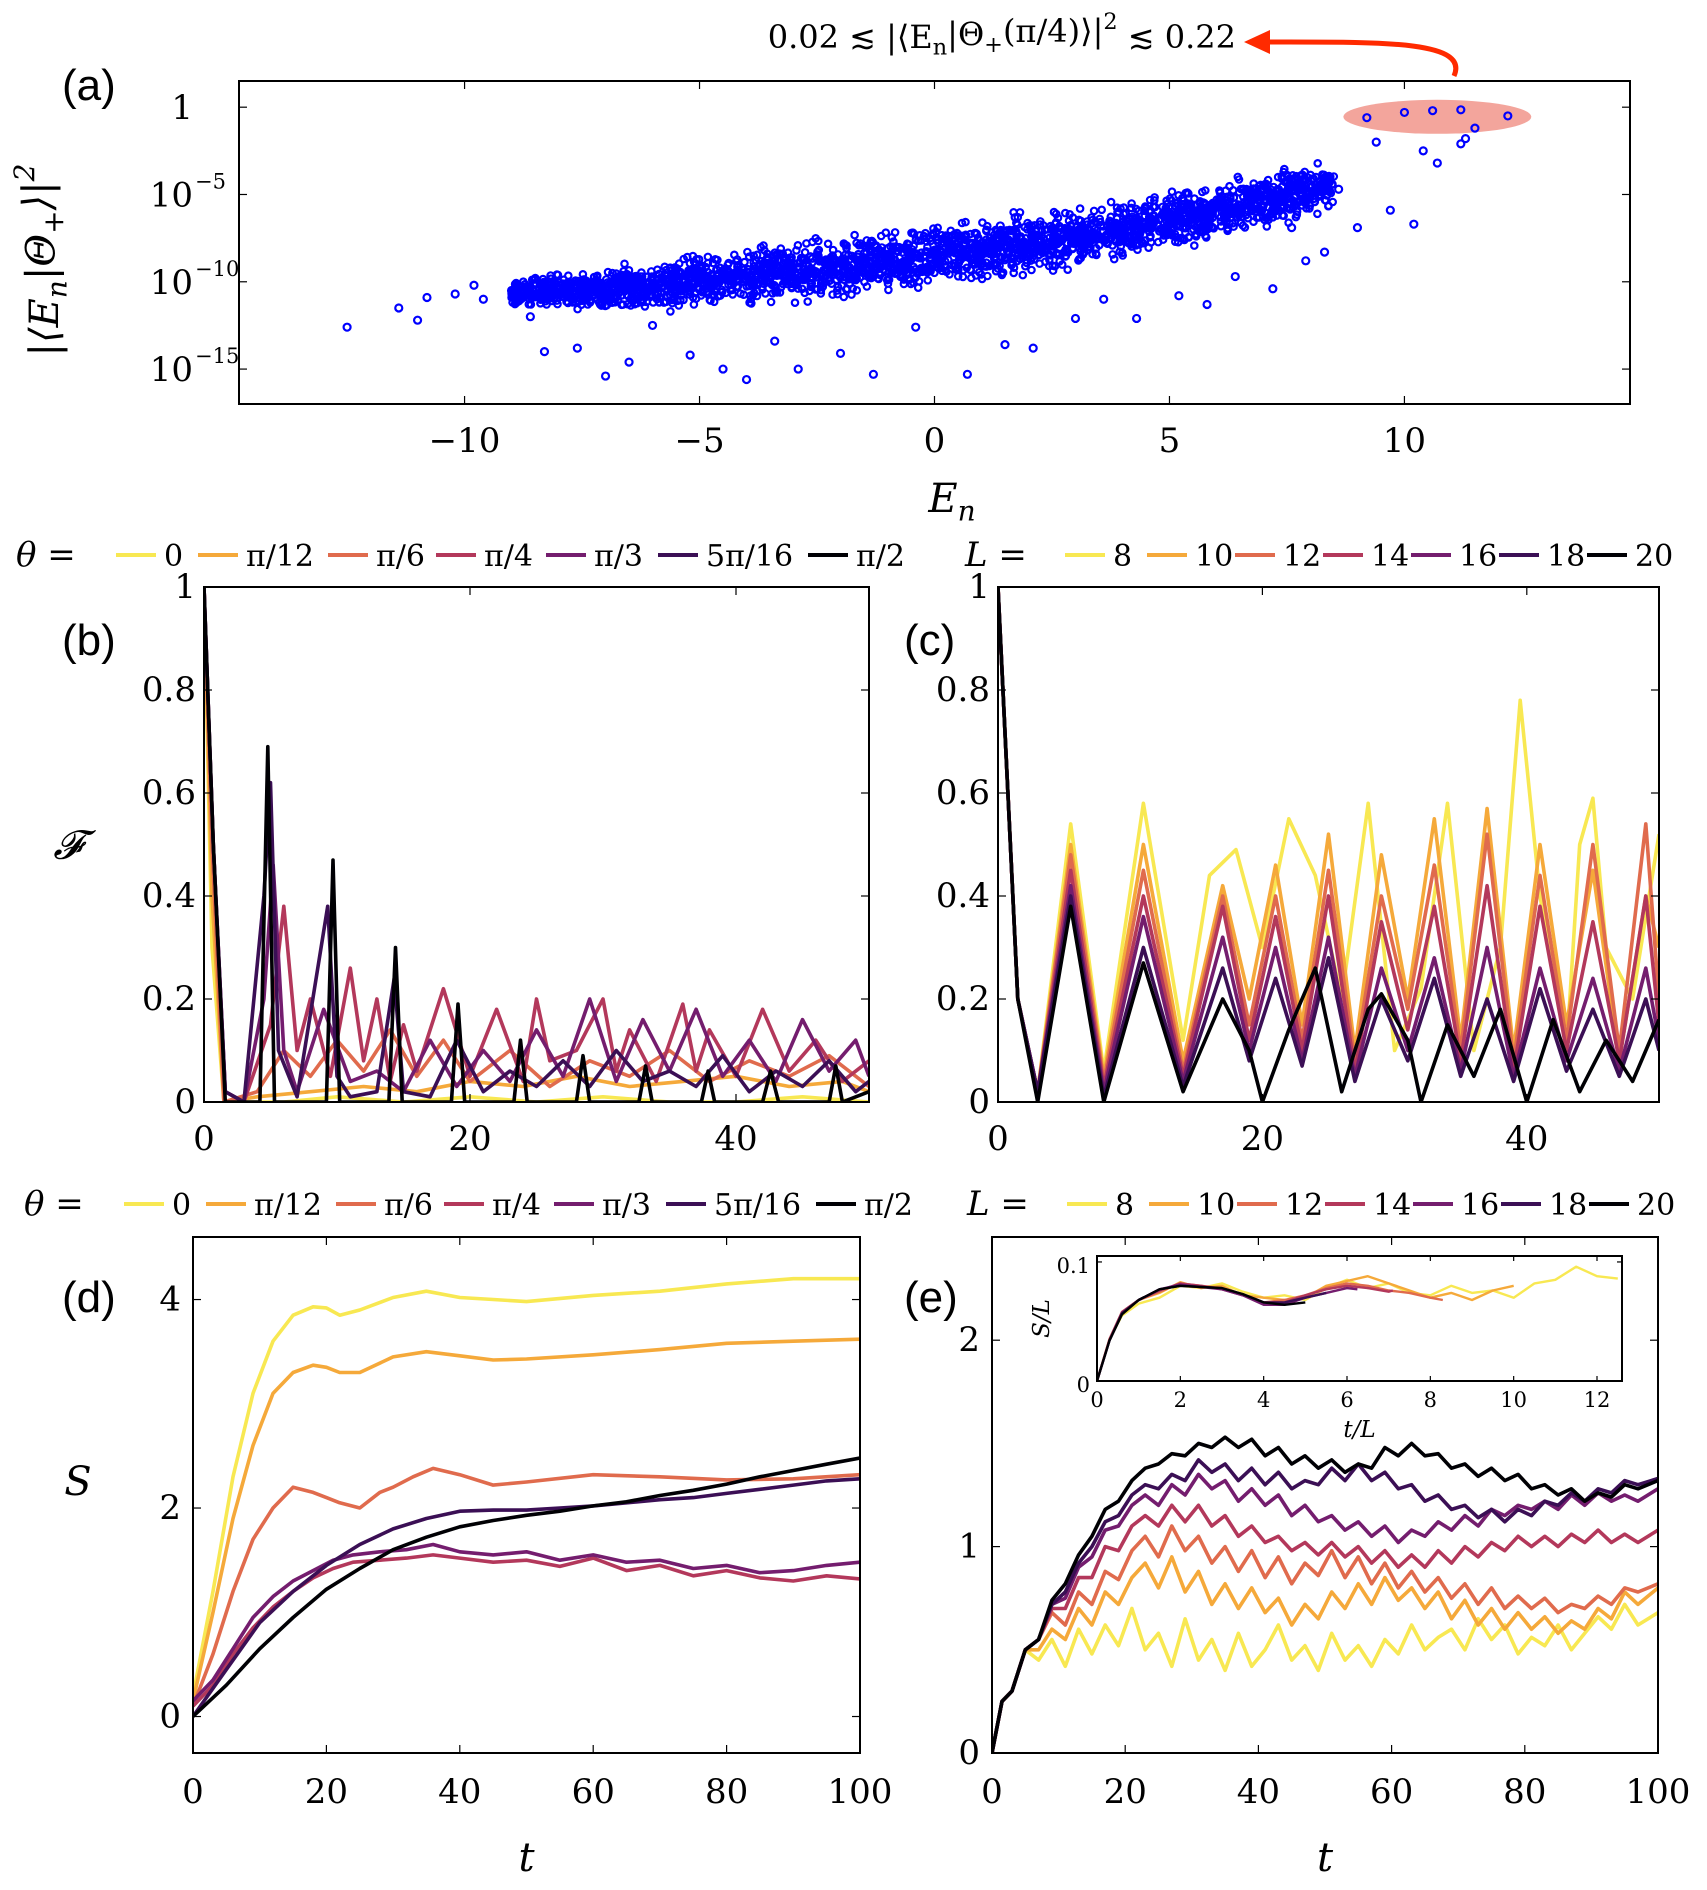 This screenshot has width=1707, height=1890. Describe the element at coordinates (860, 1792) in the screenshot. I see `d-xtick-label: 100` at that location.